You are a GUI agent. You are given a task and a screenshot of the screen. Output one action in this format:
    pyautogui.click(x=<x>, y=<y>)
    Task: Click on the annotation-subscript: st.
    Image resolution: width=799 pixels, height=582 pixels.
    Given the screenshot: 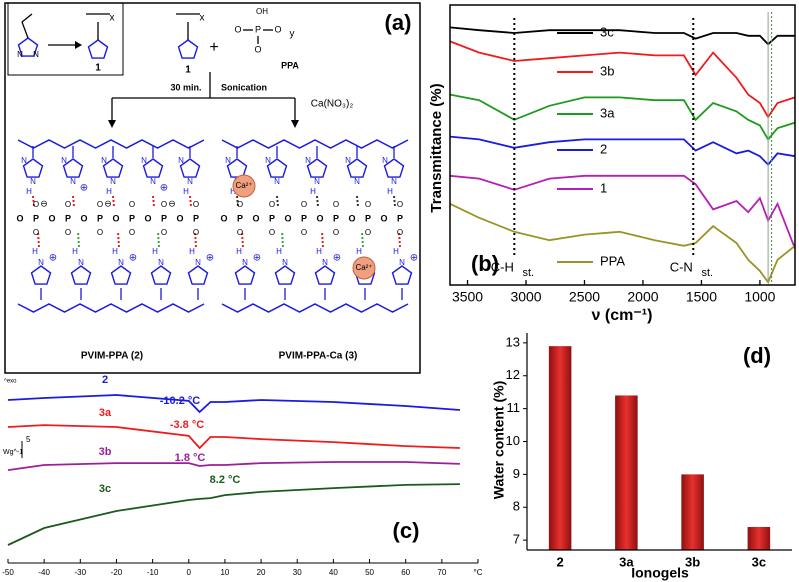 What is the action you would take?
    pyautogui.click(x=529, y=273)
    